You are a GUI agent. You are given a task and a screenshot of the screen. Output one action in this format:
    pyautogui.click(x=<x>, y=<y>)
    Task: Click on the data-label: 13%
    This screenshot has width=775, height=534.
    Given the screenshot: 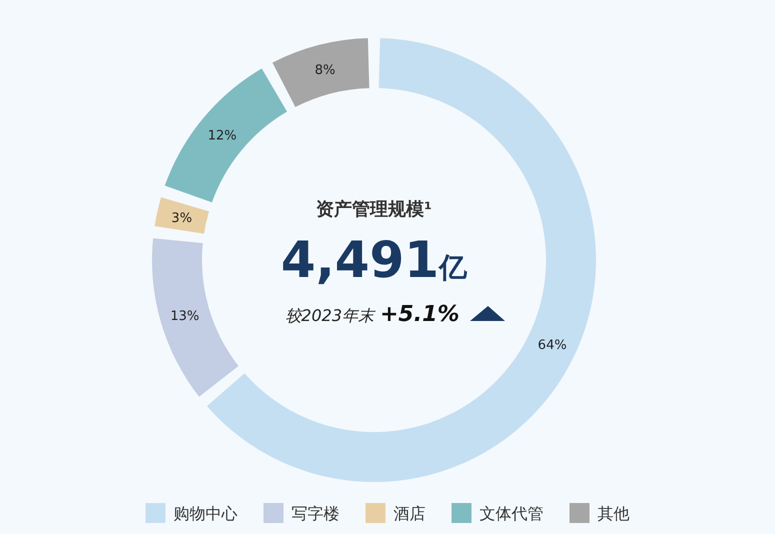 What is the action you would take?
    pyautogui.click(x=185, y=316)
    